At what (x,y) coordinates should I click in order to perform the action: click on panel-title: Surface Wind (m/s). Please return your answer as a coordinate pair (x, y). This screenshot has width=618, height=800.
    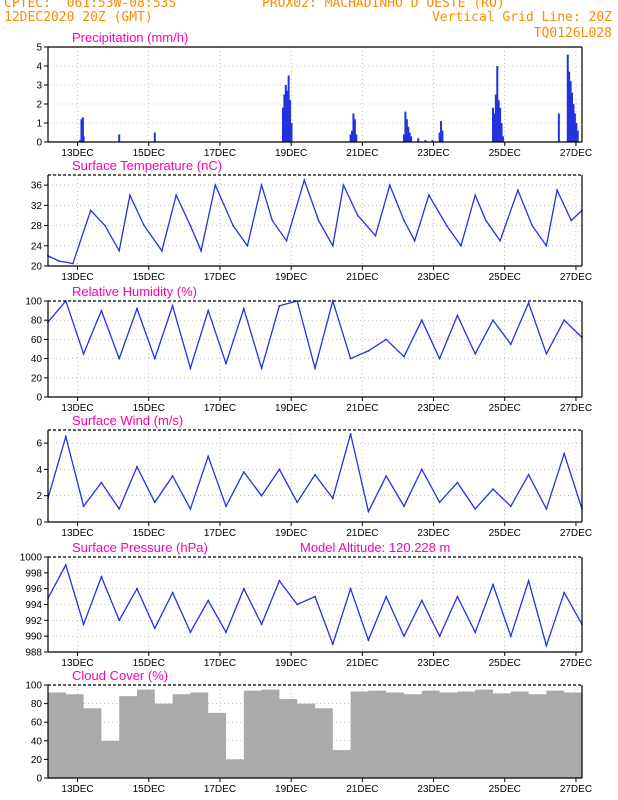
    Looking at the image, I should click on (127, 420).